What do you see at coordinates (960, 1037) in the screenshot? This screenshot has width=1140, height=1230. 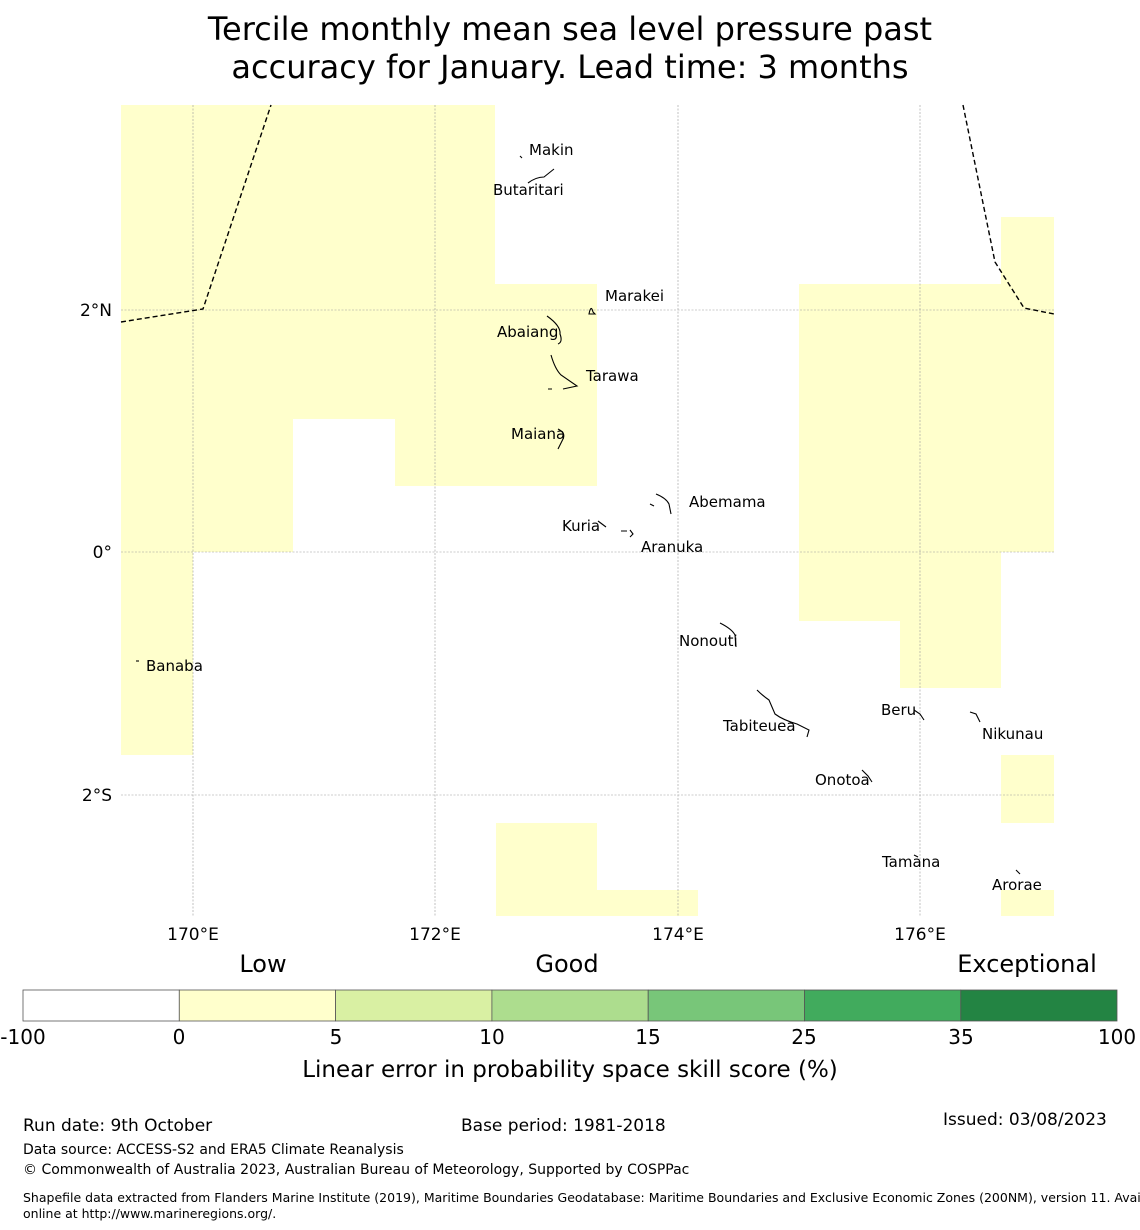 I see `colorbar-tick-35: 35` at bounding box center [960, 1037].